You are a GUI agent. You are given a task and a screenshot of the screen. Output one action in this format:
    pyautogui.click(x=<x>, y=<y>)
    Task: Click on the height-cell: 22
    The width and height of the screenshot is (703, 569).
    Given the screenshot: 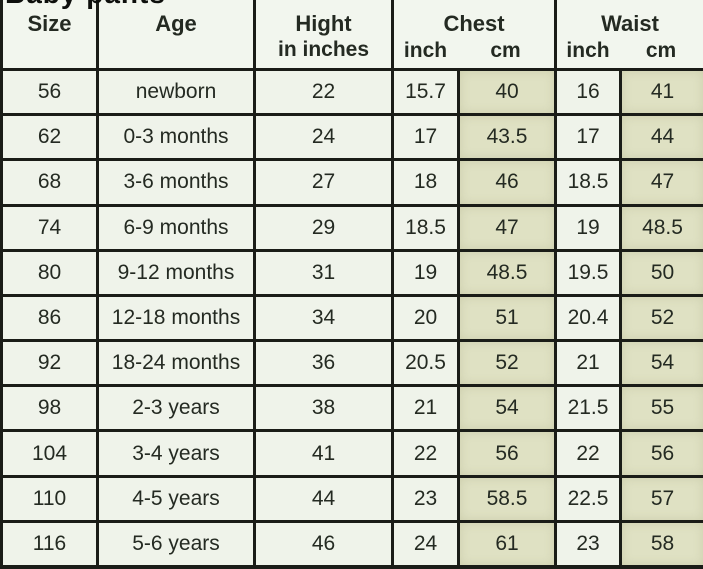 What is the action you would take?
    pyautogui.click(x=323, y=92)
    